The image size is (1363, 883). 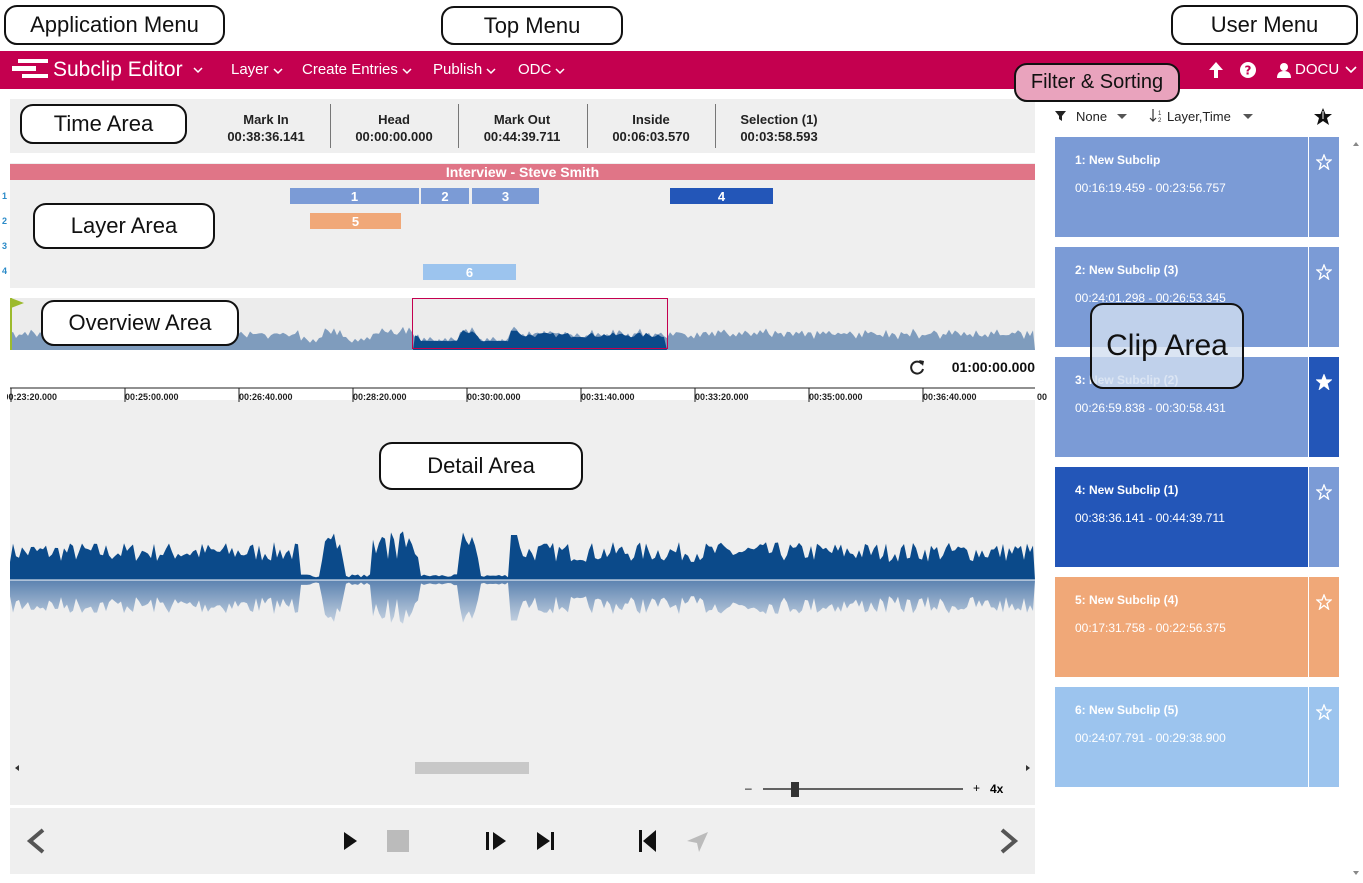 I want to click on ruler-tick-label: 00:30:00.000, so click(x=494, y=397).